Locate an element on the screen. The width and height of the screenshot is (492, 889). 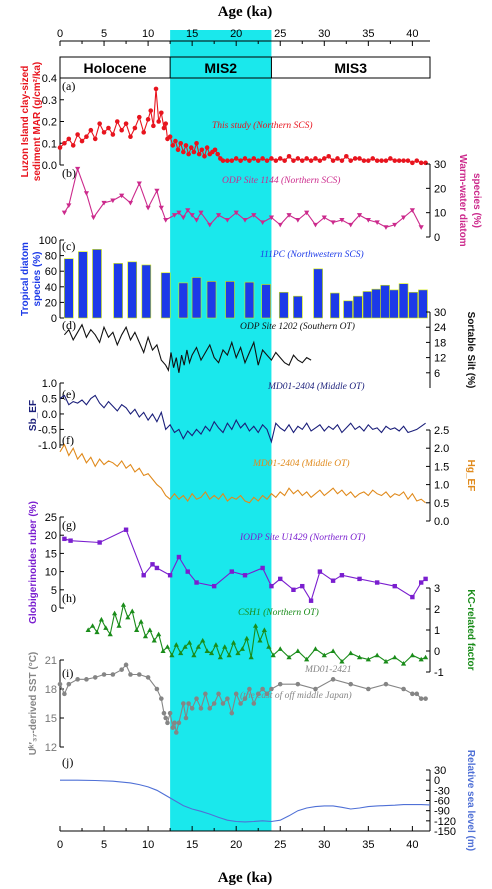
panel-tag: (a) is located at coordinates (68, 86).